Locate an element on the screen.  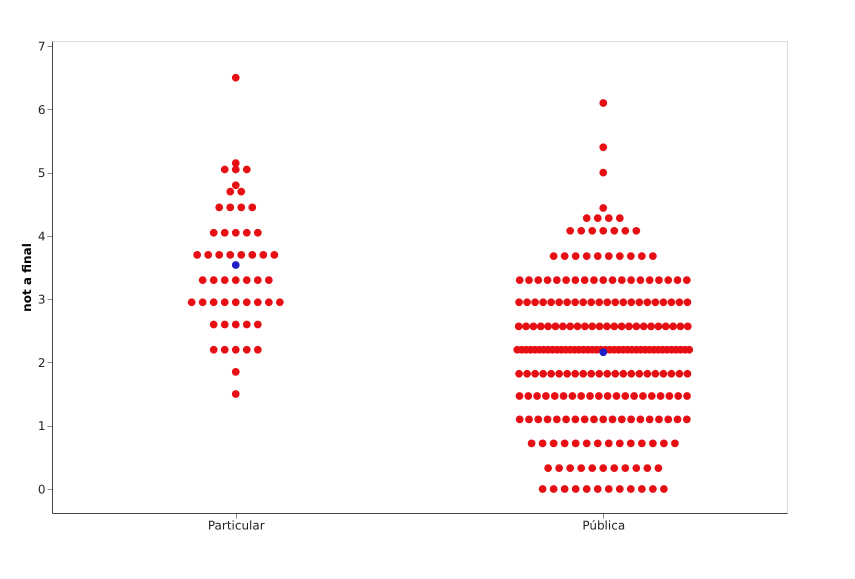
x-tick-label: Pública is located at coordinates (604, 525).